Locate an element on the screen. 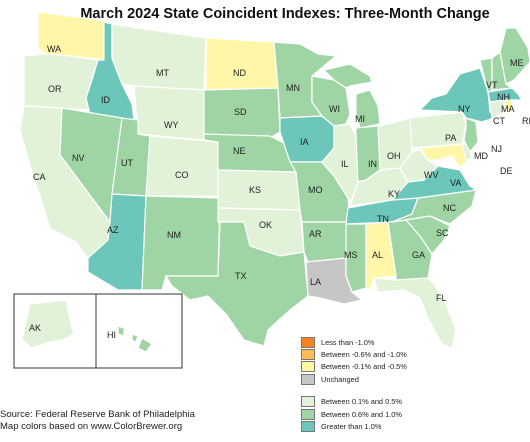  label-SC: SC is located at coordinates (442, 233).